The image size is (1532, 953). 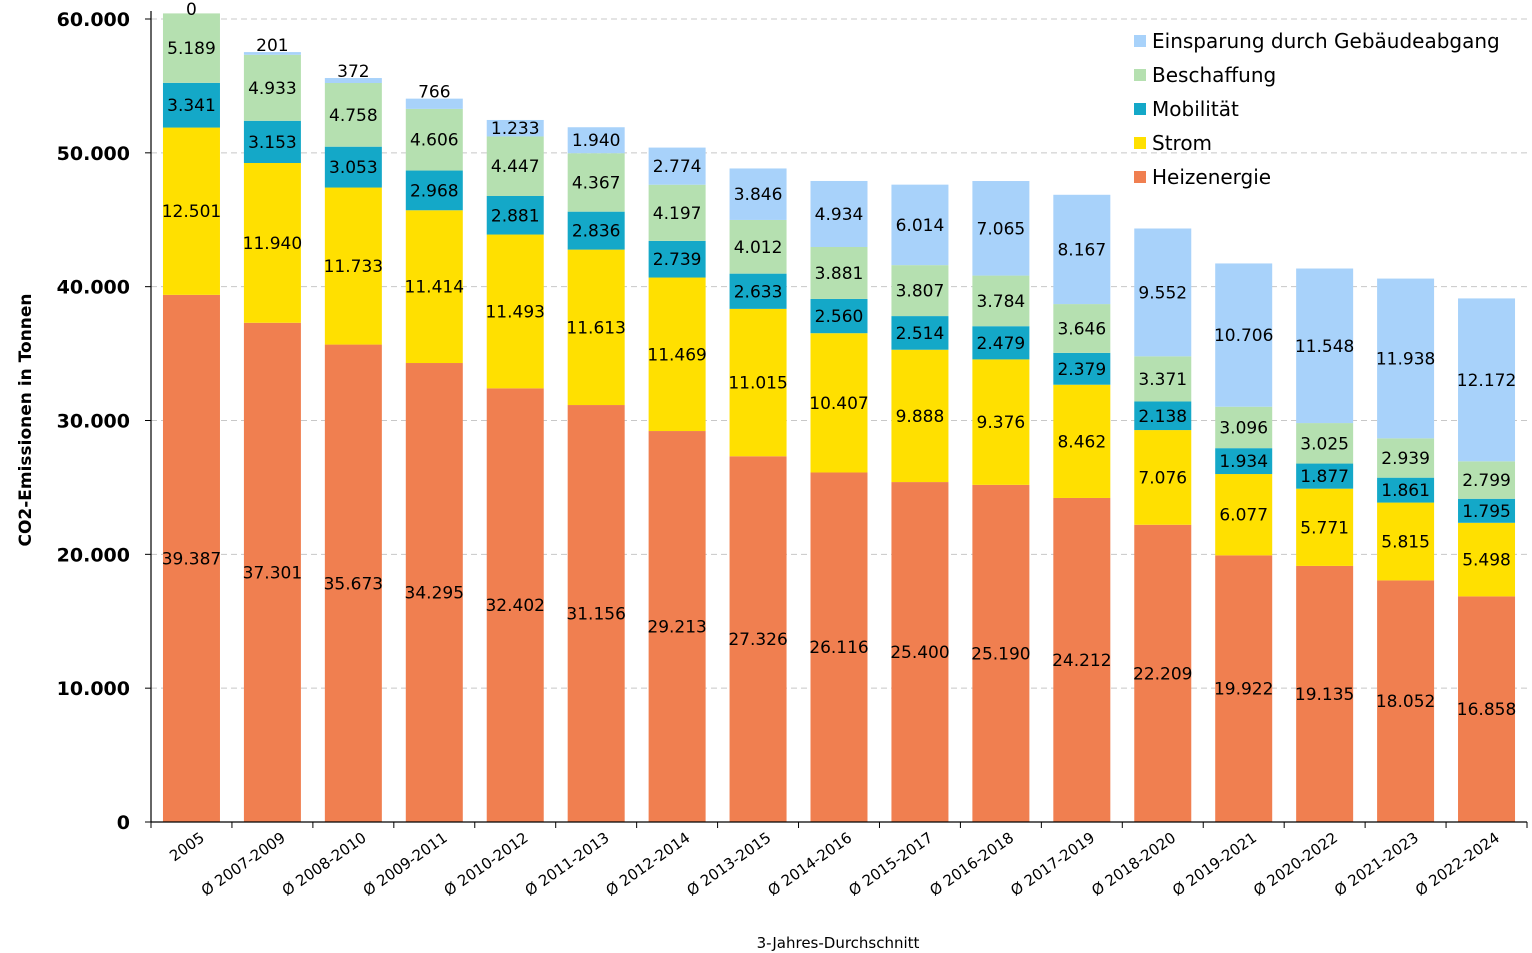 I want to click on data-label: 3.646, so click(x=1081, y=329).